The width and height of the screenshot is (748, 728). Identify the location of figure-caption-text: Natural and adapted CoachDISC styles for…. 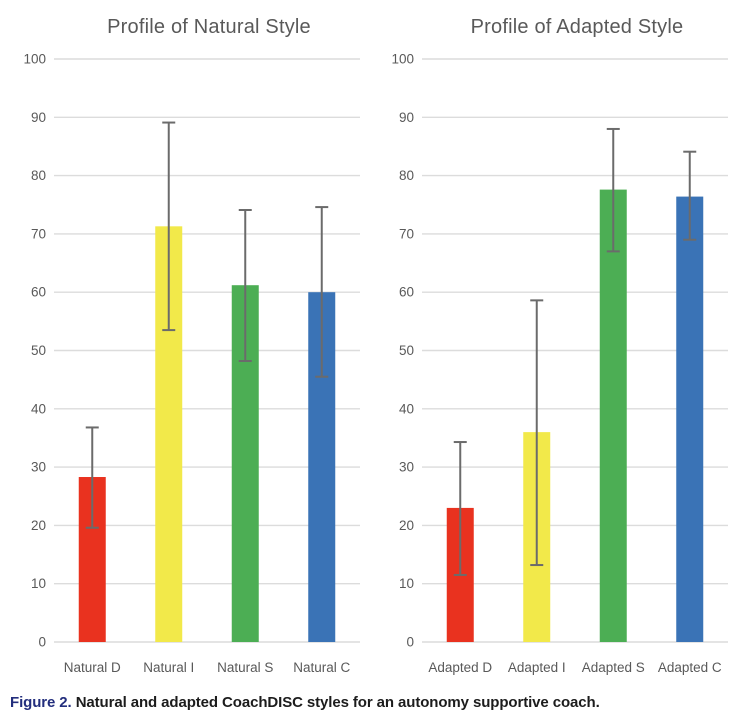
(335, 702).